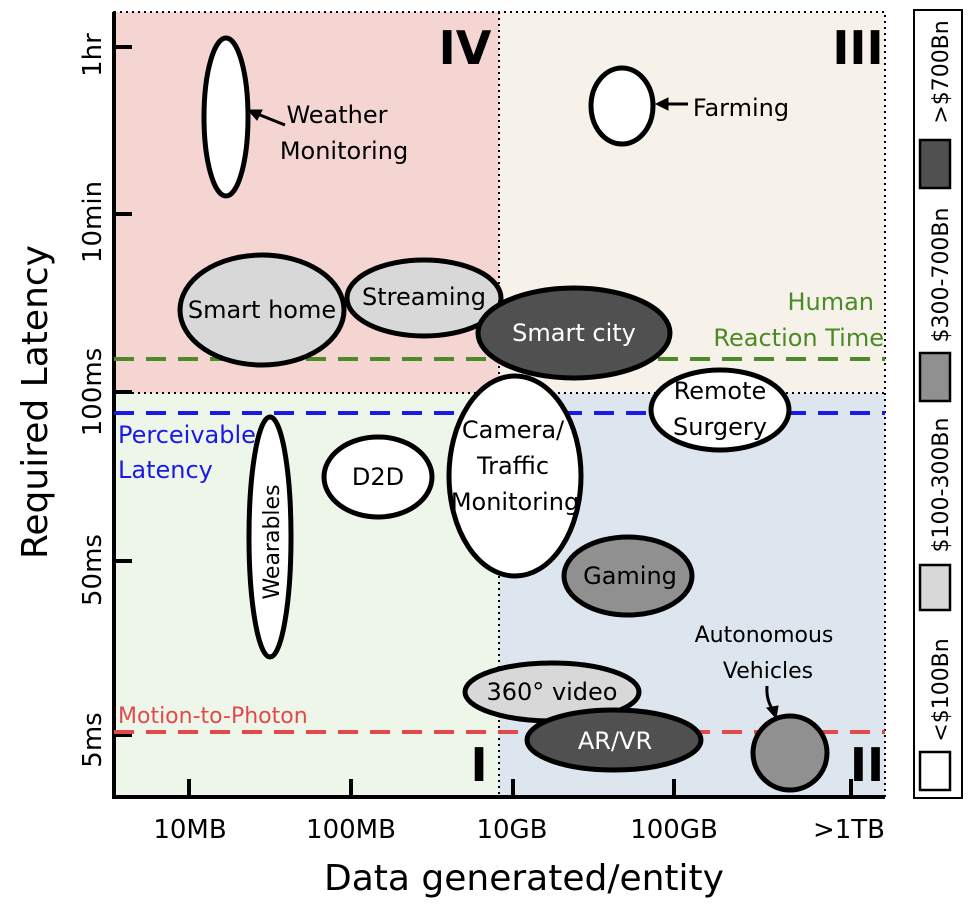 Image resolution: width=968 pixels, height=910 pixels. Describe the element at coordinates (938, 404) in the screenshot. I see `legend: <$100Bn $100-300Bn $300-700Bn >$700Bn` at that location.